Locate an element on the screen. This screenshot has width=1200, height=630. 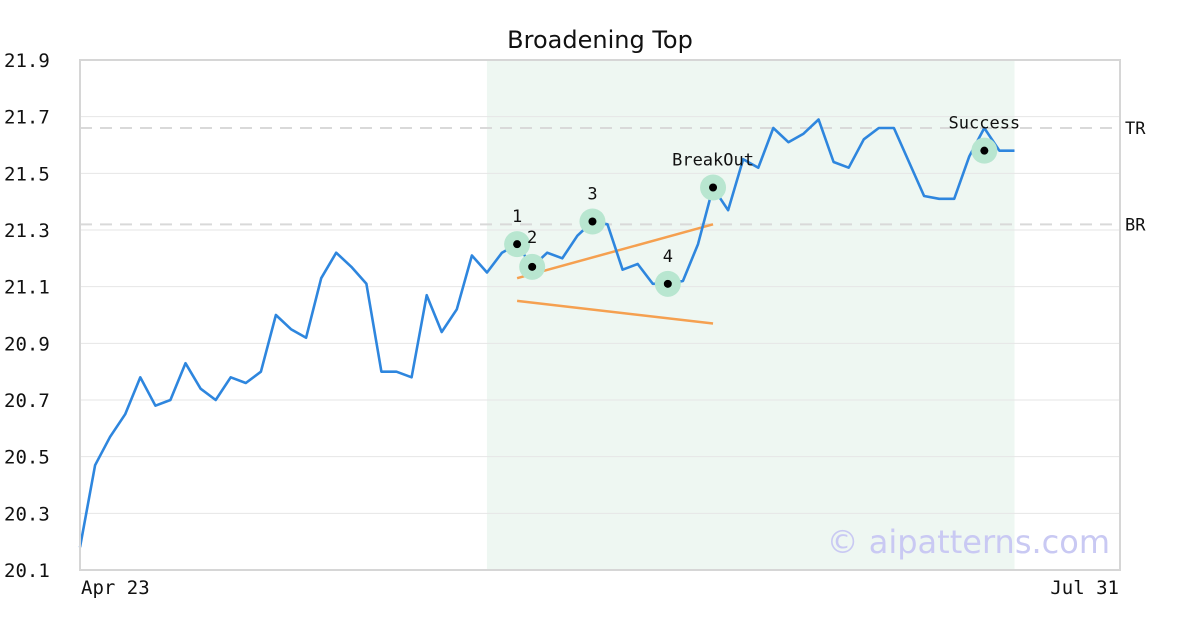
marker-label: 1 is located at coordinates (517, 217).